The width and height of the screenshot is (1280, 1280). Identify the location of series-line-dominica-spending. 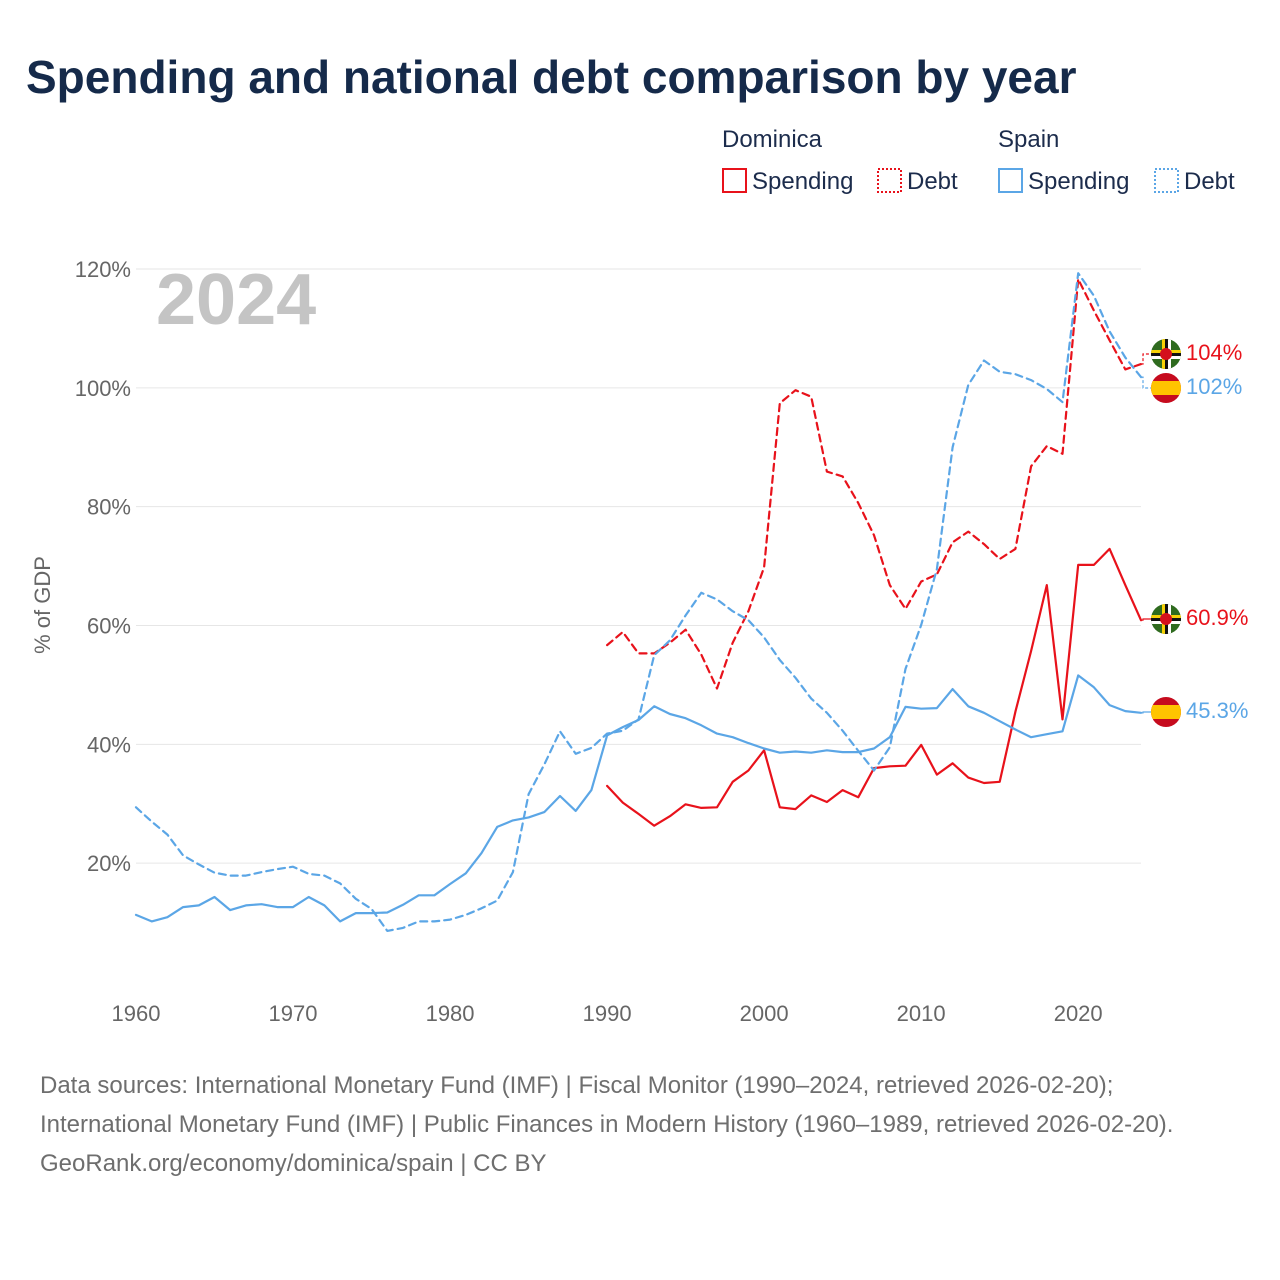
(874, 687).